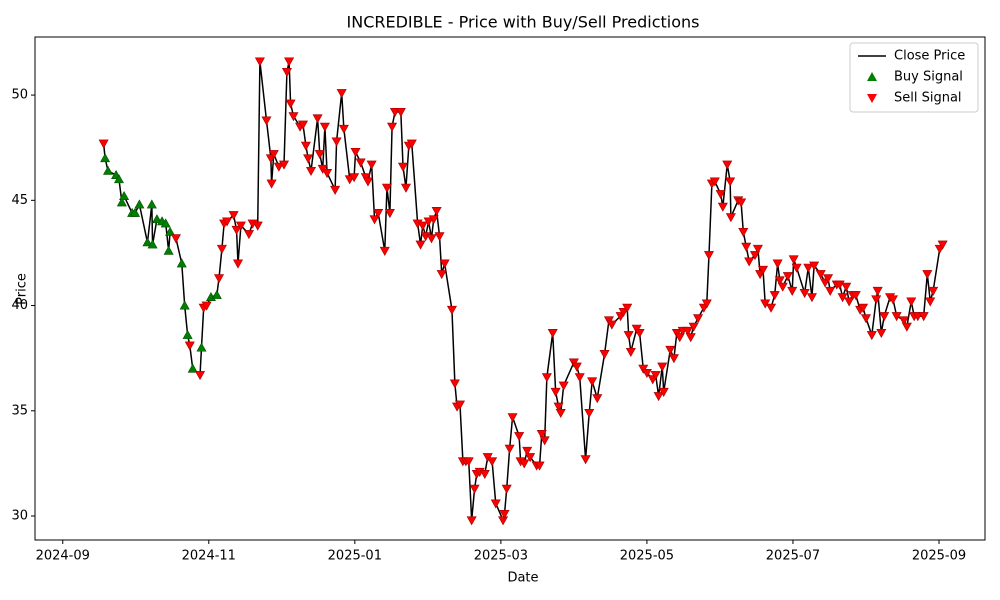  Describe the element at coordinates (522, 578) in the screenshot. I see `x-axis-label: Date` at that location.